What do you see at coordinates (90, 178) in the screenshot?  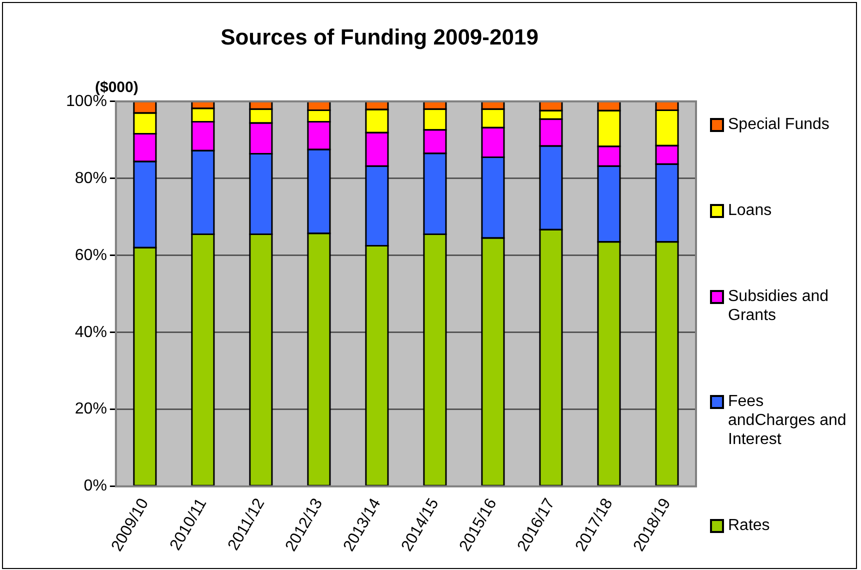 I see `y-tick-label: 80%` at bounding box center [90, 178].